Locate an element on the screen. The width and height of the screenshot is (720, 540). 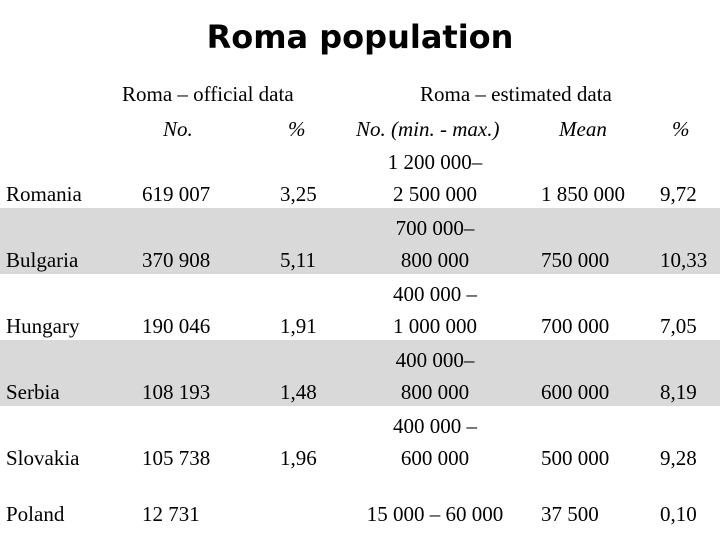
estimated-range-cell: 15 000 – 60 000 is located at coordinates (435, 514).